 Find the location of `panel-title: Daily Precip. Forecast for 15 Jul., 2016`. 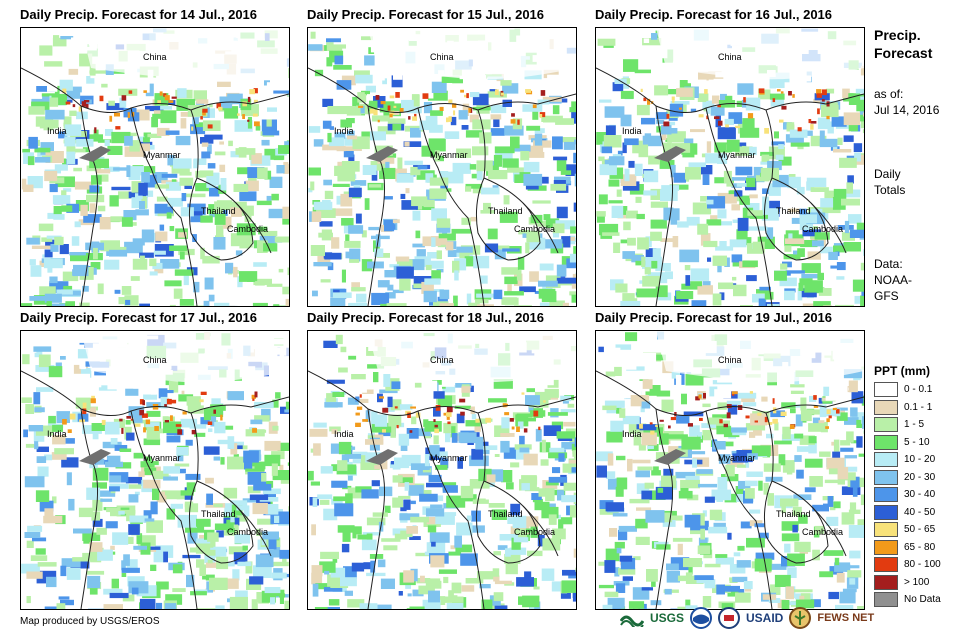

panel-title: Daily Precip. Forecast for 15 Jul., 2016 is located at coordinates (426, 14).